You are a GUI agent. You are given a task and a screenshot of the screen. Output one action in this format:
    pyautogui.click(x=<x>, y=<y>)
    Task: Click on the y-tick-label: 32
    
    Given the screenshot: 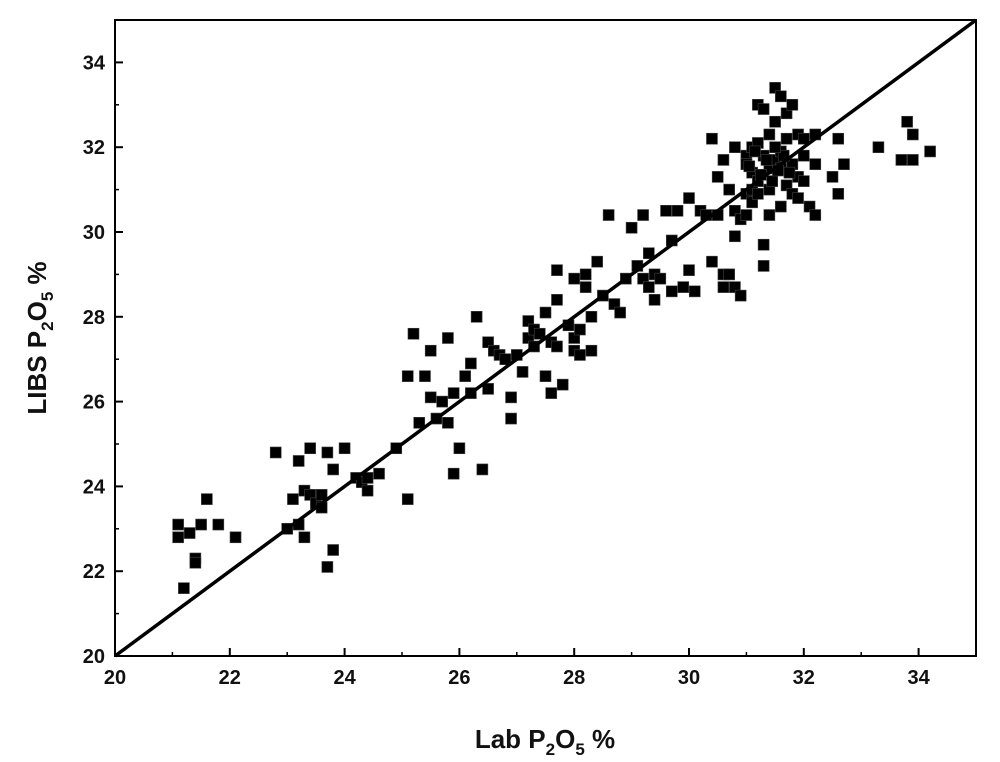 What is the action you would take?
    pyautogui.click(x=94, y=148)
    